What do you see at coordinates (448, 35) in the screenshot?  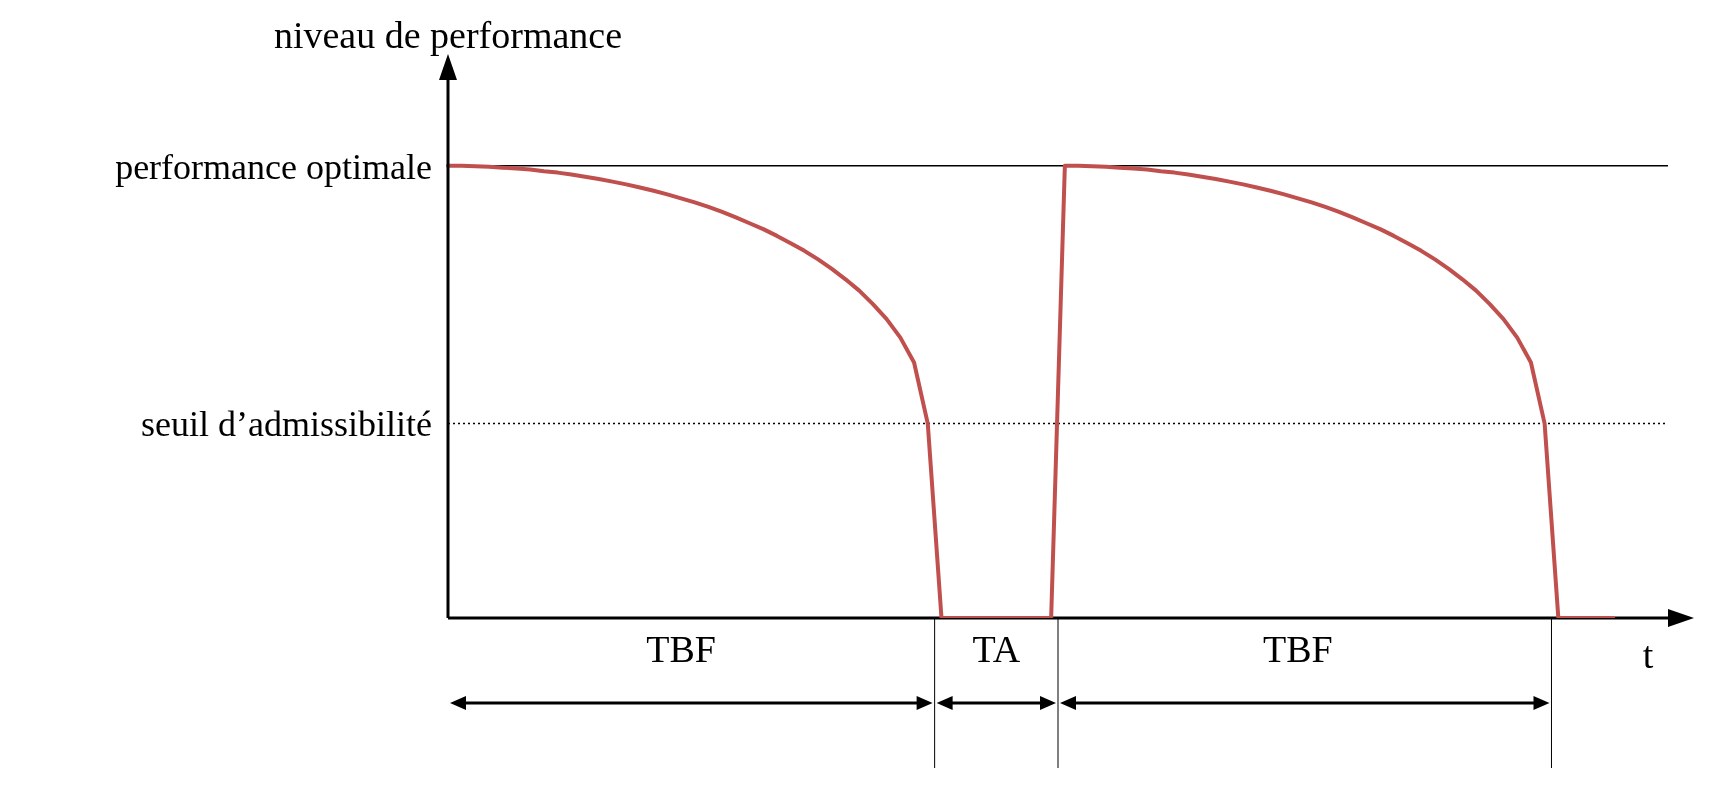 I see `y-axis-title: niveau de performance` at bounding box center [448, 35].